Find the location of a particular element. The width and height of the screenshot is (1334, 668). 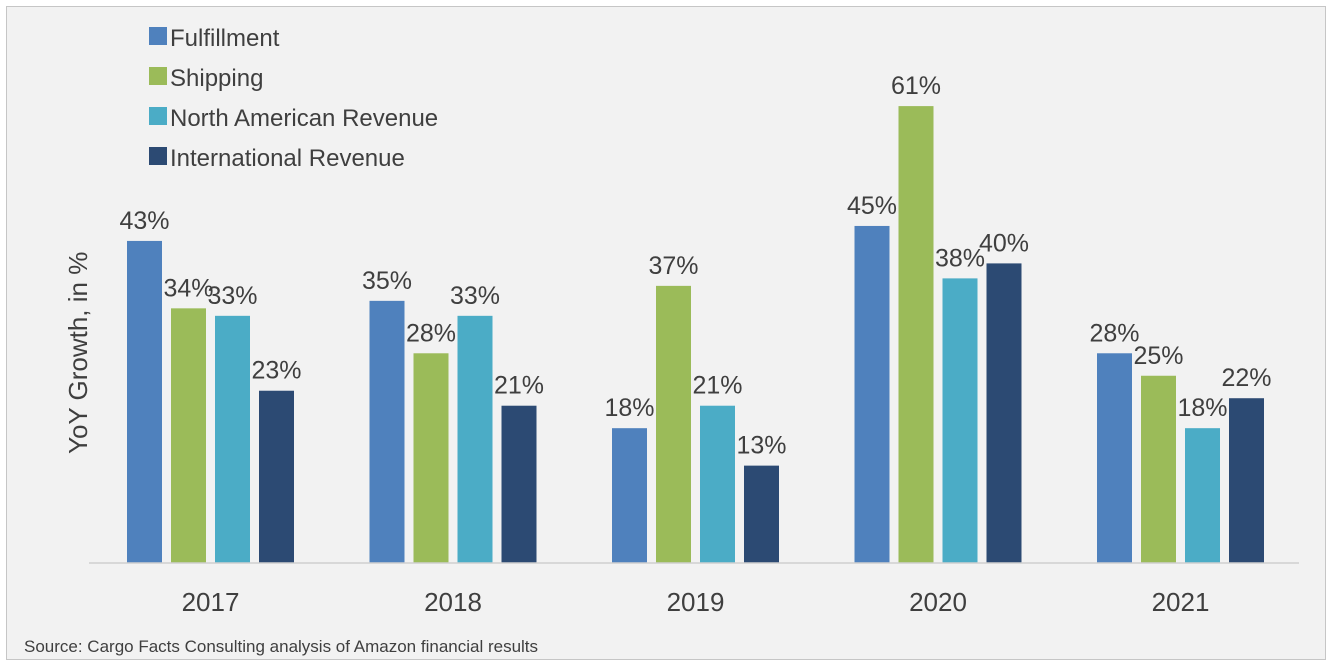

data-label: 40% is located at coordinates (1004, 243).